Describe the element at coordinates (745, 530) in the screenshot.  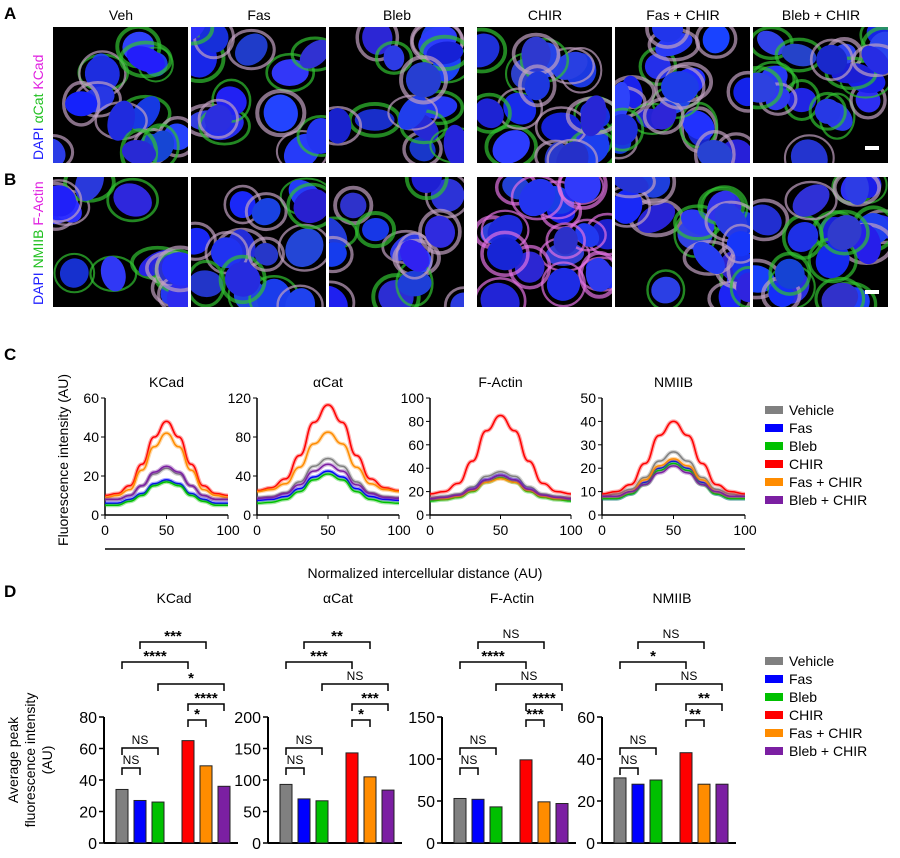
I see `x-tick-label: 100` at that location.